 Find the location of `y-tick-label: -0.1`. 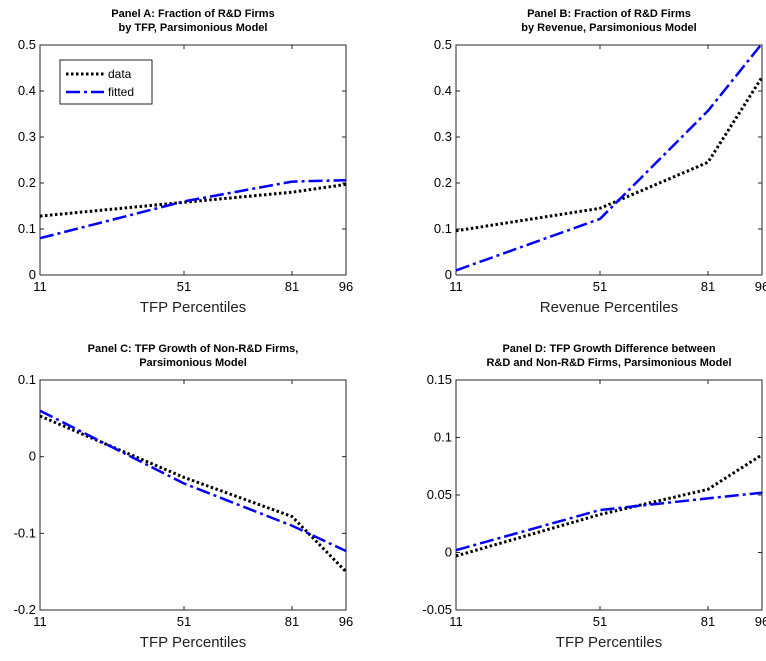

y-tick-label: -0.1 is located at coordinates (25, 532).